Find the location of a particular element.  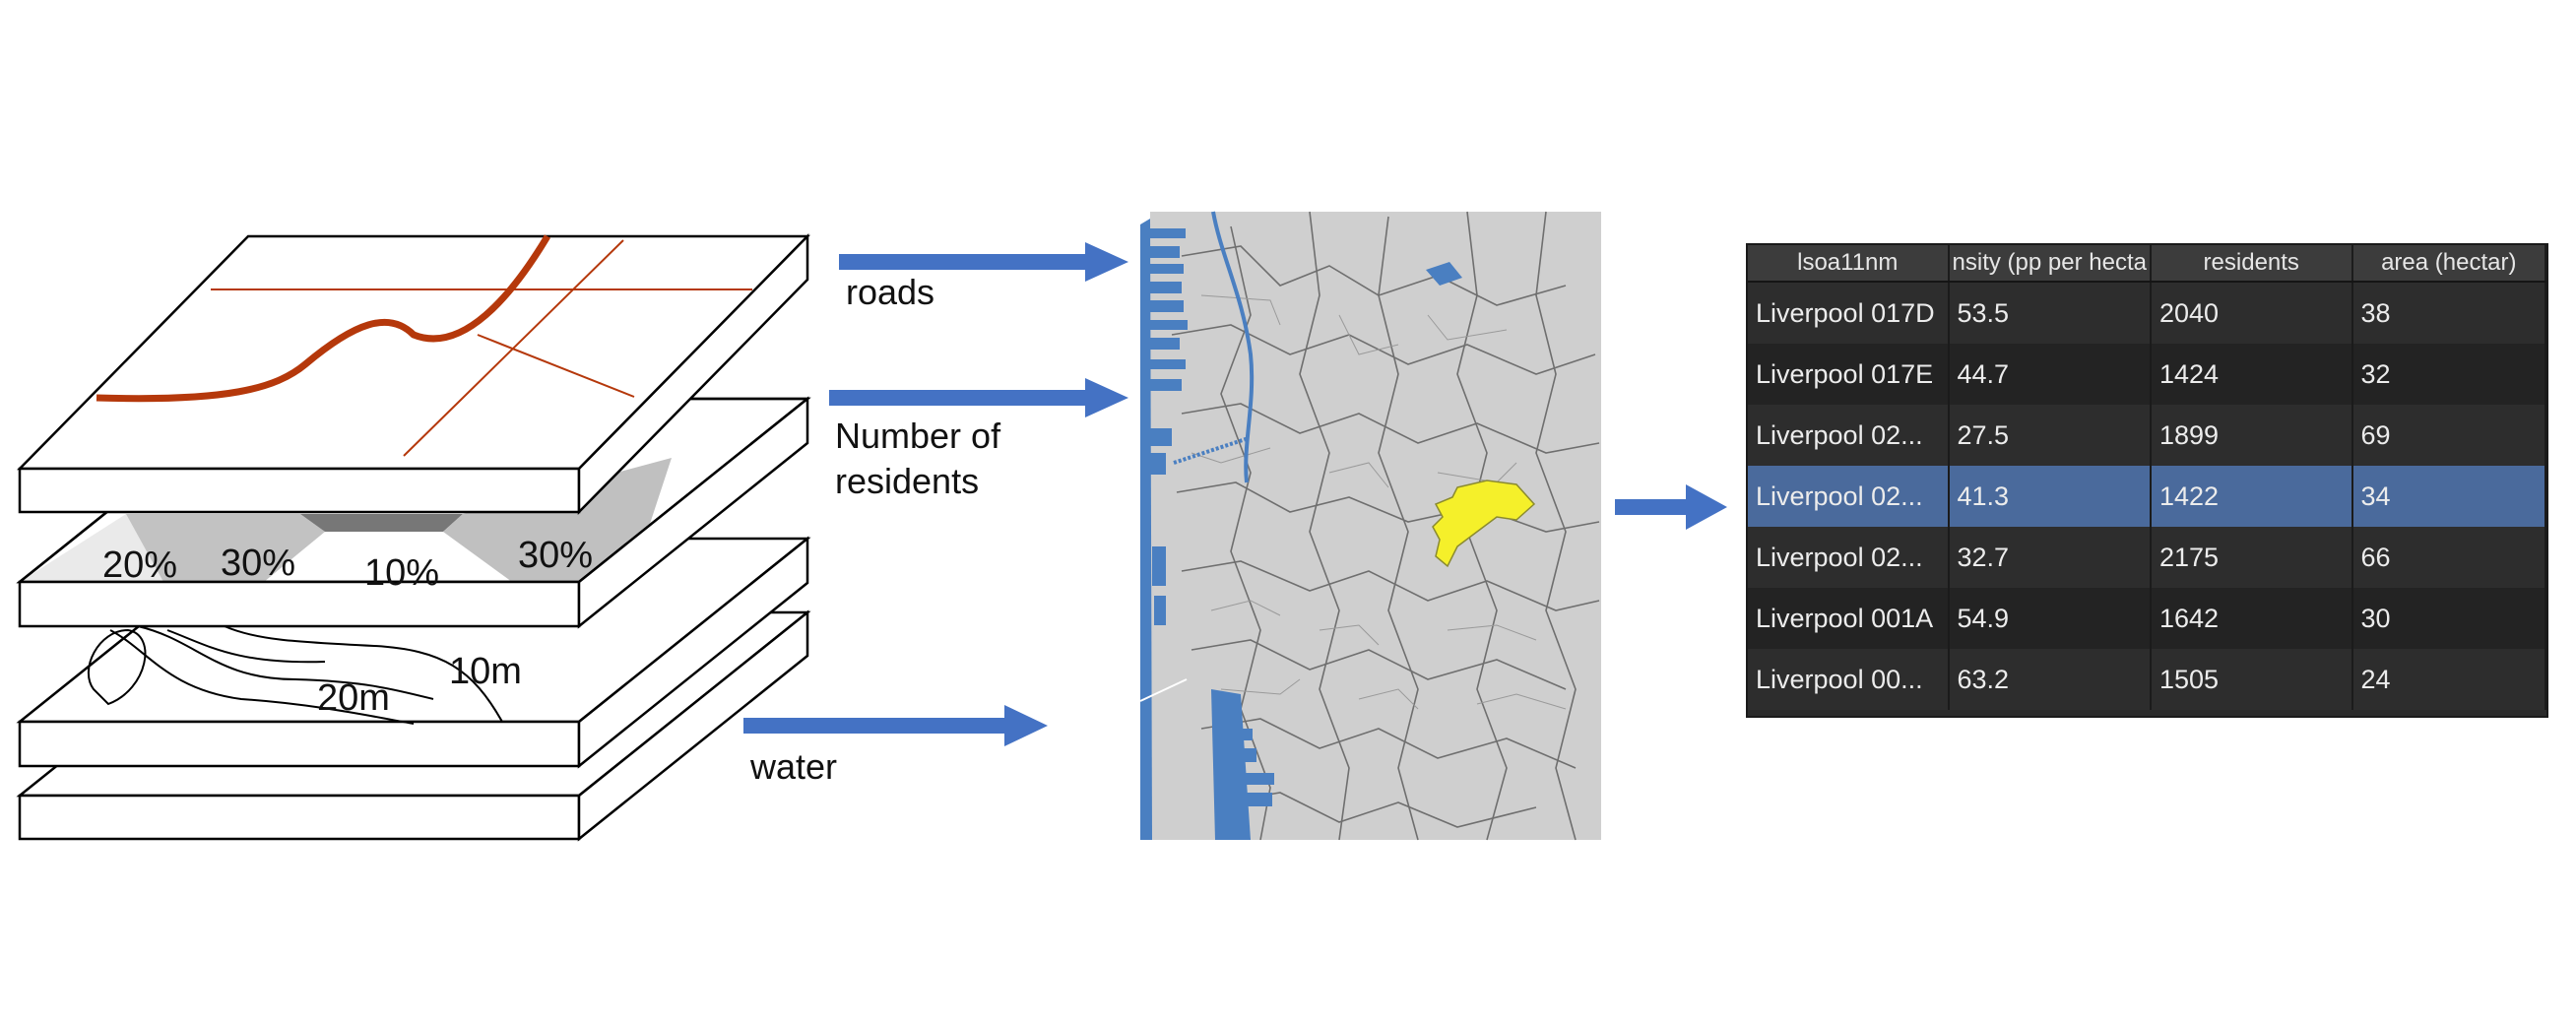

table-row: Liverpool 001A 54.9 1642 30 is located at coordinates (2147, 618).